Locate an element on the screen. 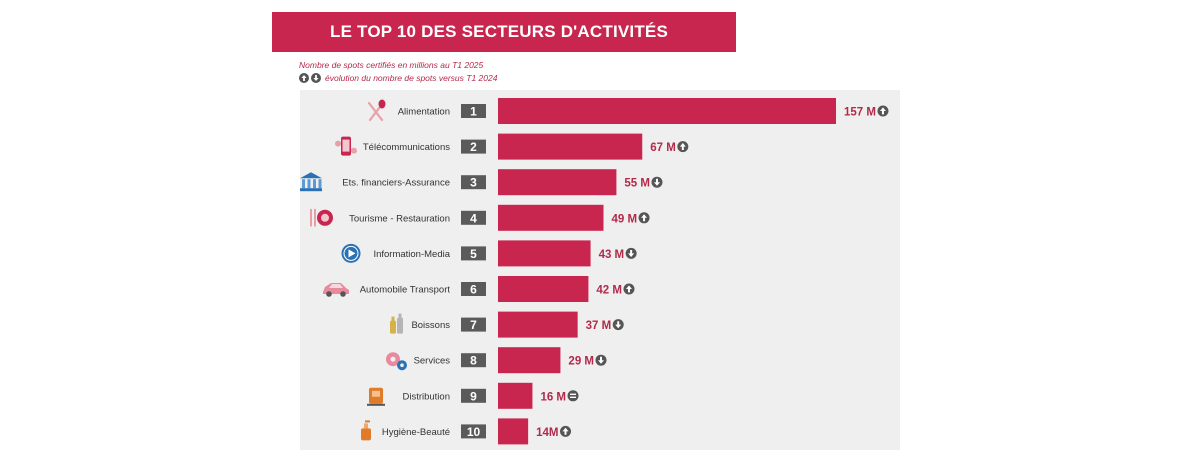 The image size is (1200, 462). category-label: Alimentation is located at coordinates (424, 112).